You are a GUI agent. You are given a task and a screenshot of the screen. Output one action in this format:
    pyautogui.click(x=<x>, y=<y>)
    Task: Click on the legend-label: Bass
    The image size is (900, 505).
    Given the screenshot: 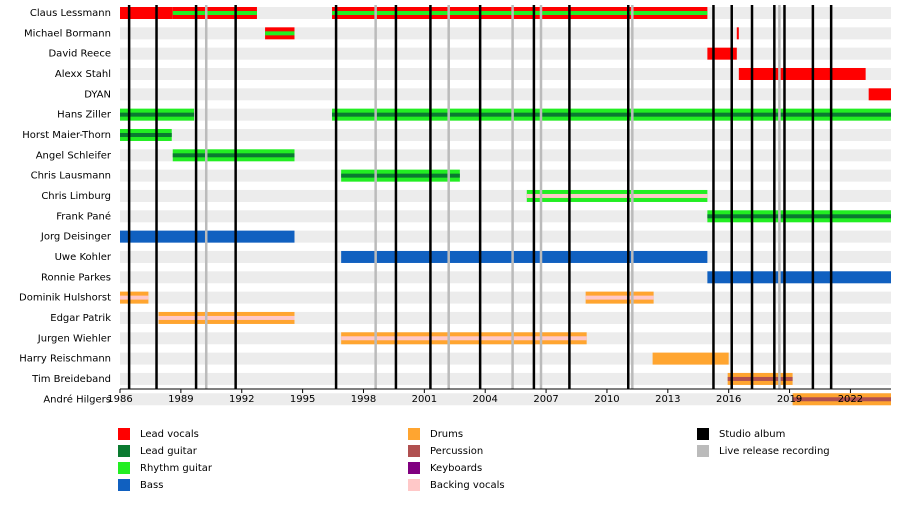 What is the action you would take?
    pyautogui.click(x=151, y=485)
    